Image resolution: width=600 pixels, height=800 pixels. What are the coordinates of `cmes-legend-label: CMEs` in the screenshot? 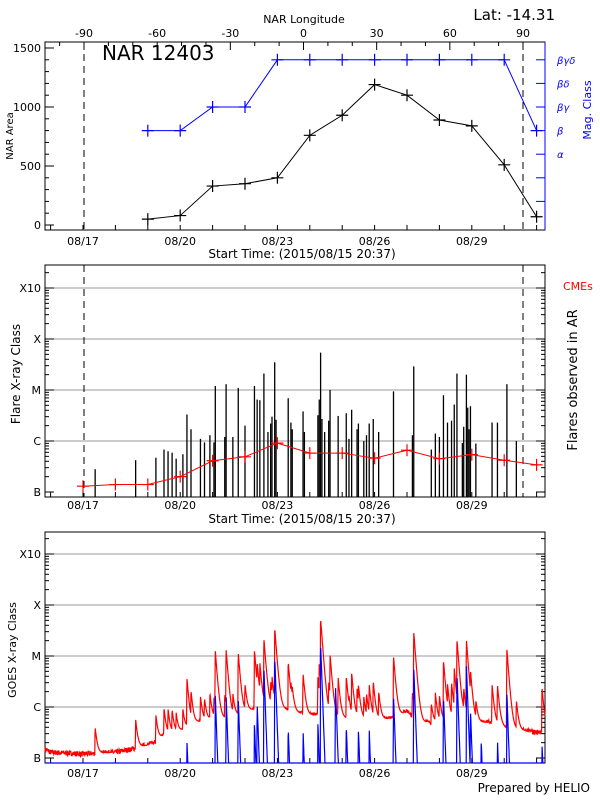 It's located at (578, 286).